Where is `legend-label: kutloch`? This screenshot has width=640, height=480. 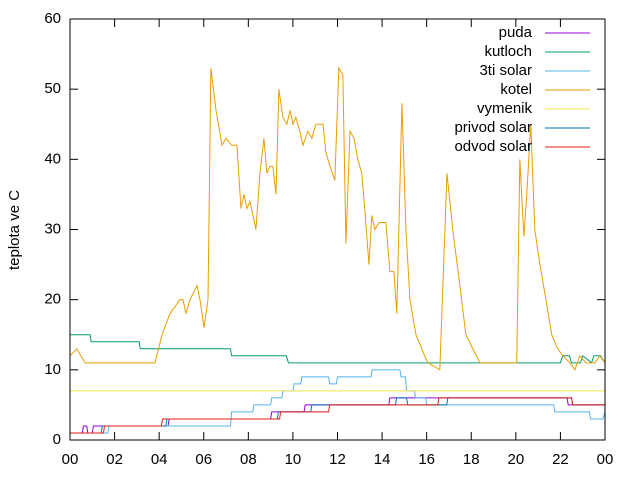 legend-label: kutloch is located at coordinates (508, 51).